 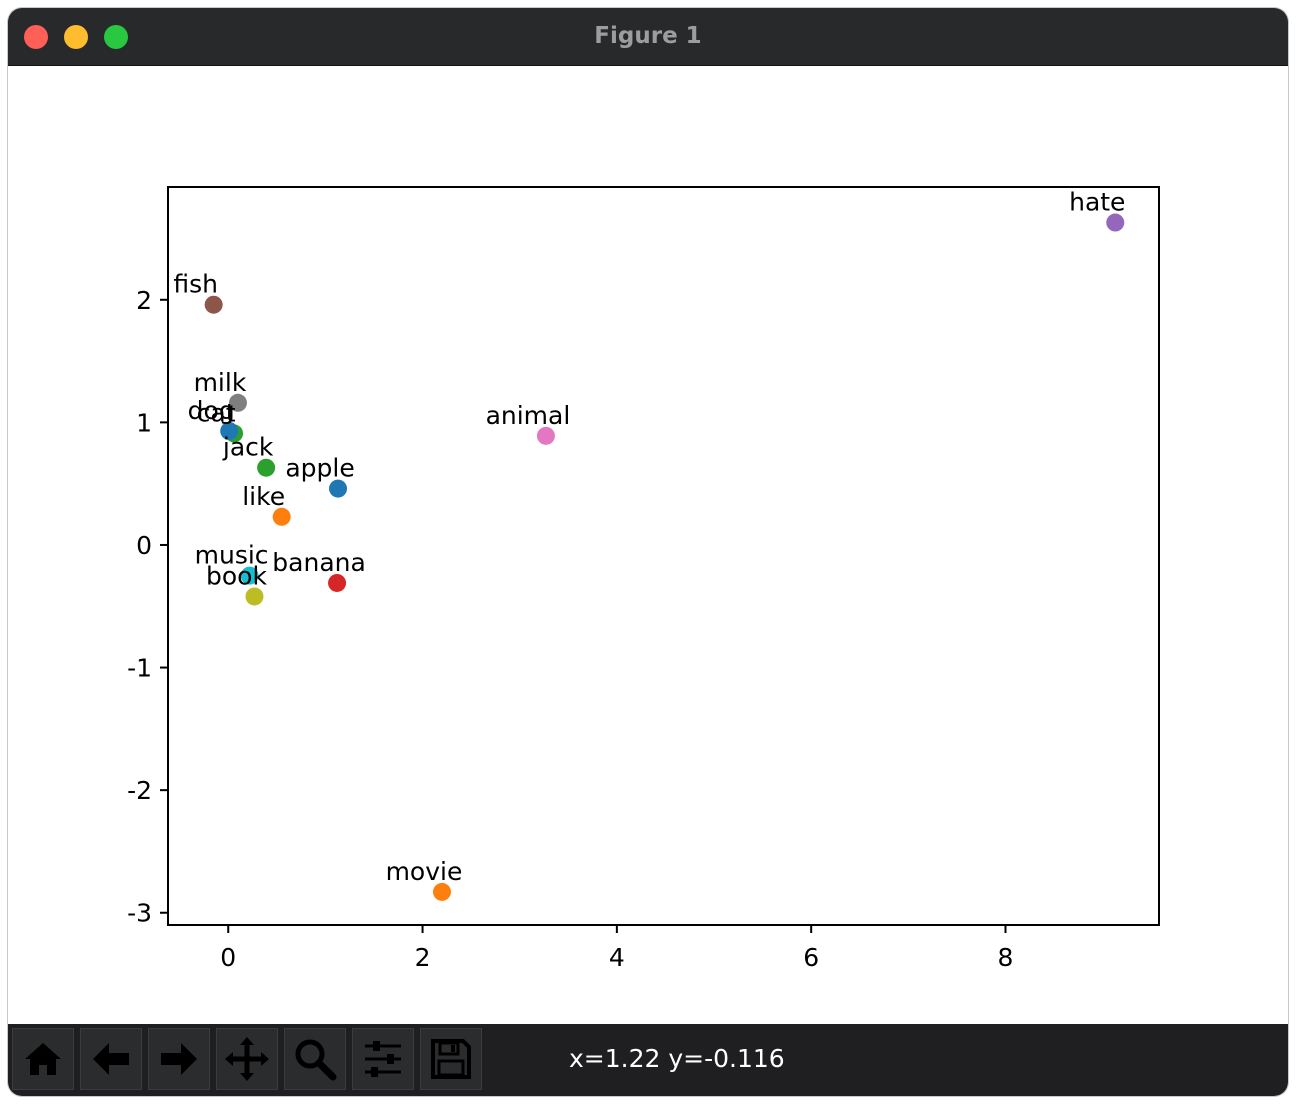 What do you see at coordinates (424, 871) in the screenshot?
I see `point-label-movie: movie` at bounding box center [424, 871].